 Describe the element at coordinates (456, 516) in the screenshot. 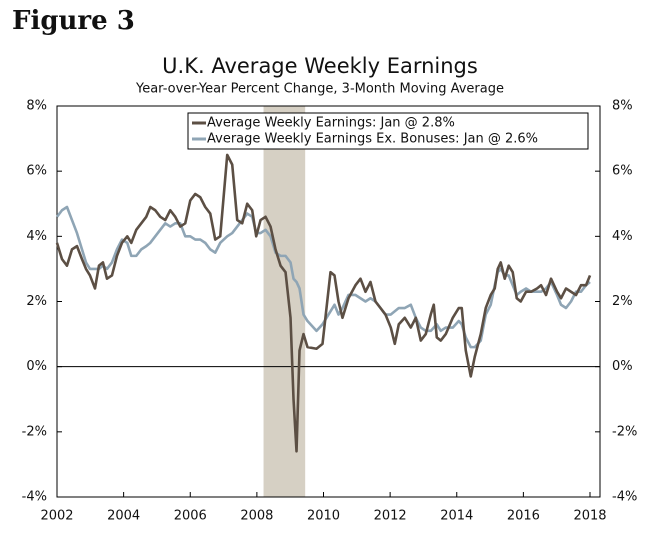

I see `x-tick-label: 2014` at that location.